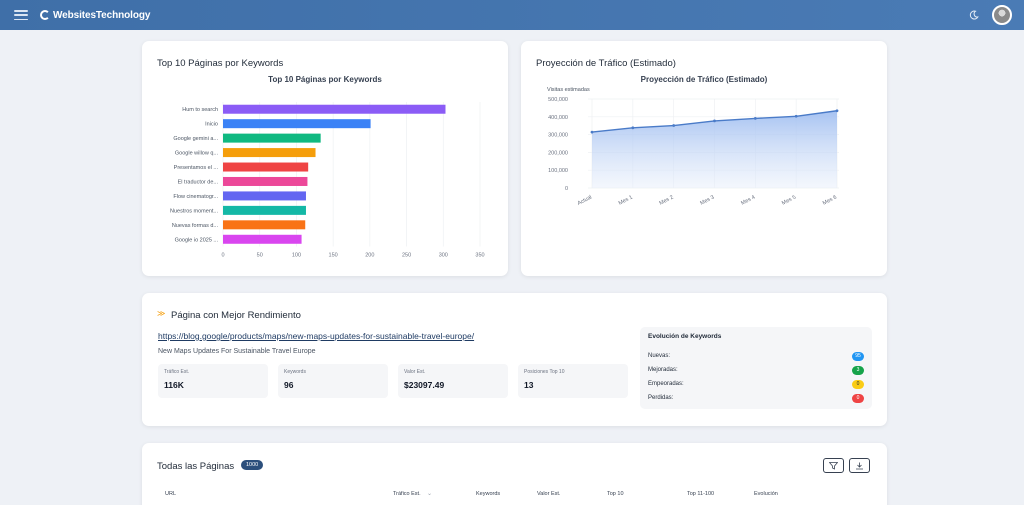  Describe the element at coordinates (296, 256) in the screenshot. I see `x-tick-label: 100` at that location.